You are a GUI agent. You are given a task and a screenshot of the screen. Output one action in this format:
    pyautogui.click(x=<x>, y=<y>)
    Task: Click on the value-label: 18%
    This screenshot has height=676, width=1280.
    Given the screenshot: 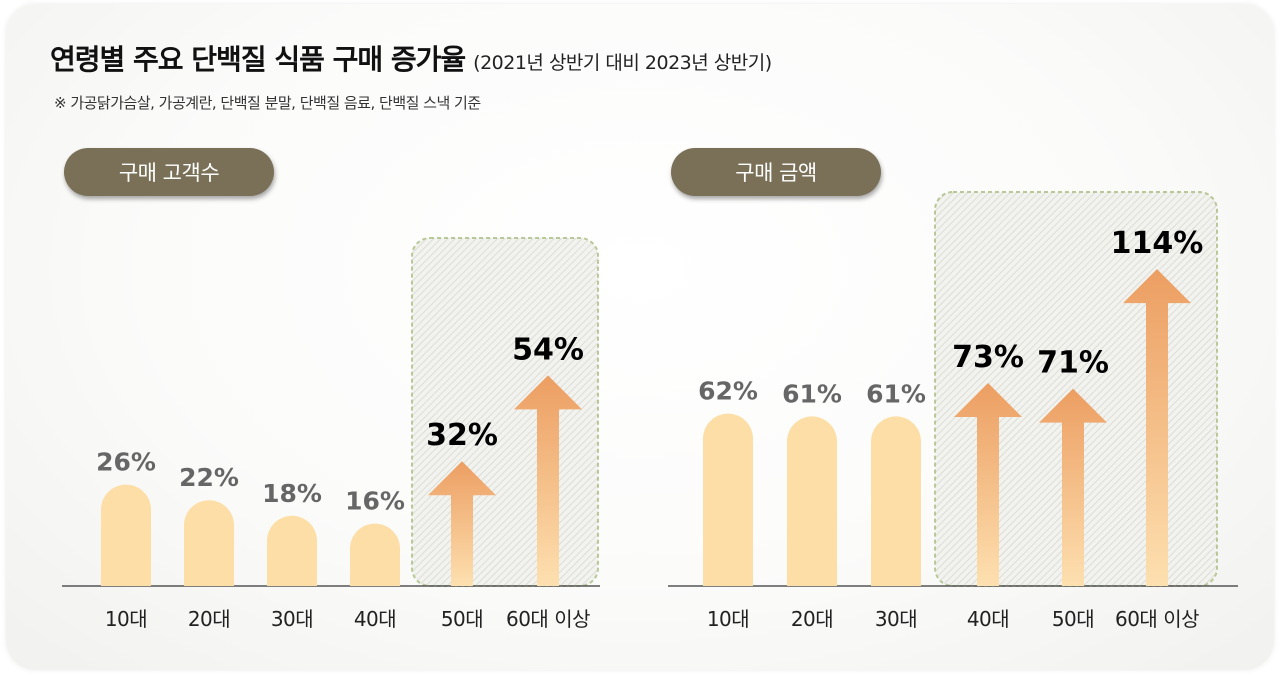 What is the action you would take?
    pyautogui.click(x=292, y=493)
    